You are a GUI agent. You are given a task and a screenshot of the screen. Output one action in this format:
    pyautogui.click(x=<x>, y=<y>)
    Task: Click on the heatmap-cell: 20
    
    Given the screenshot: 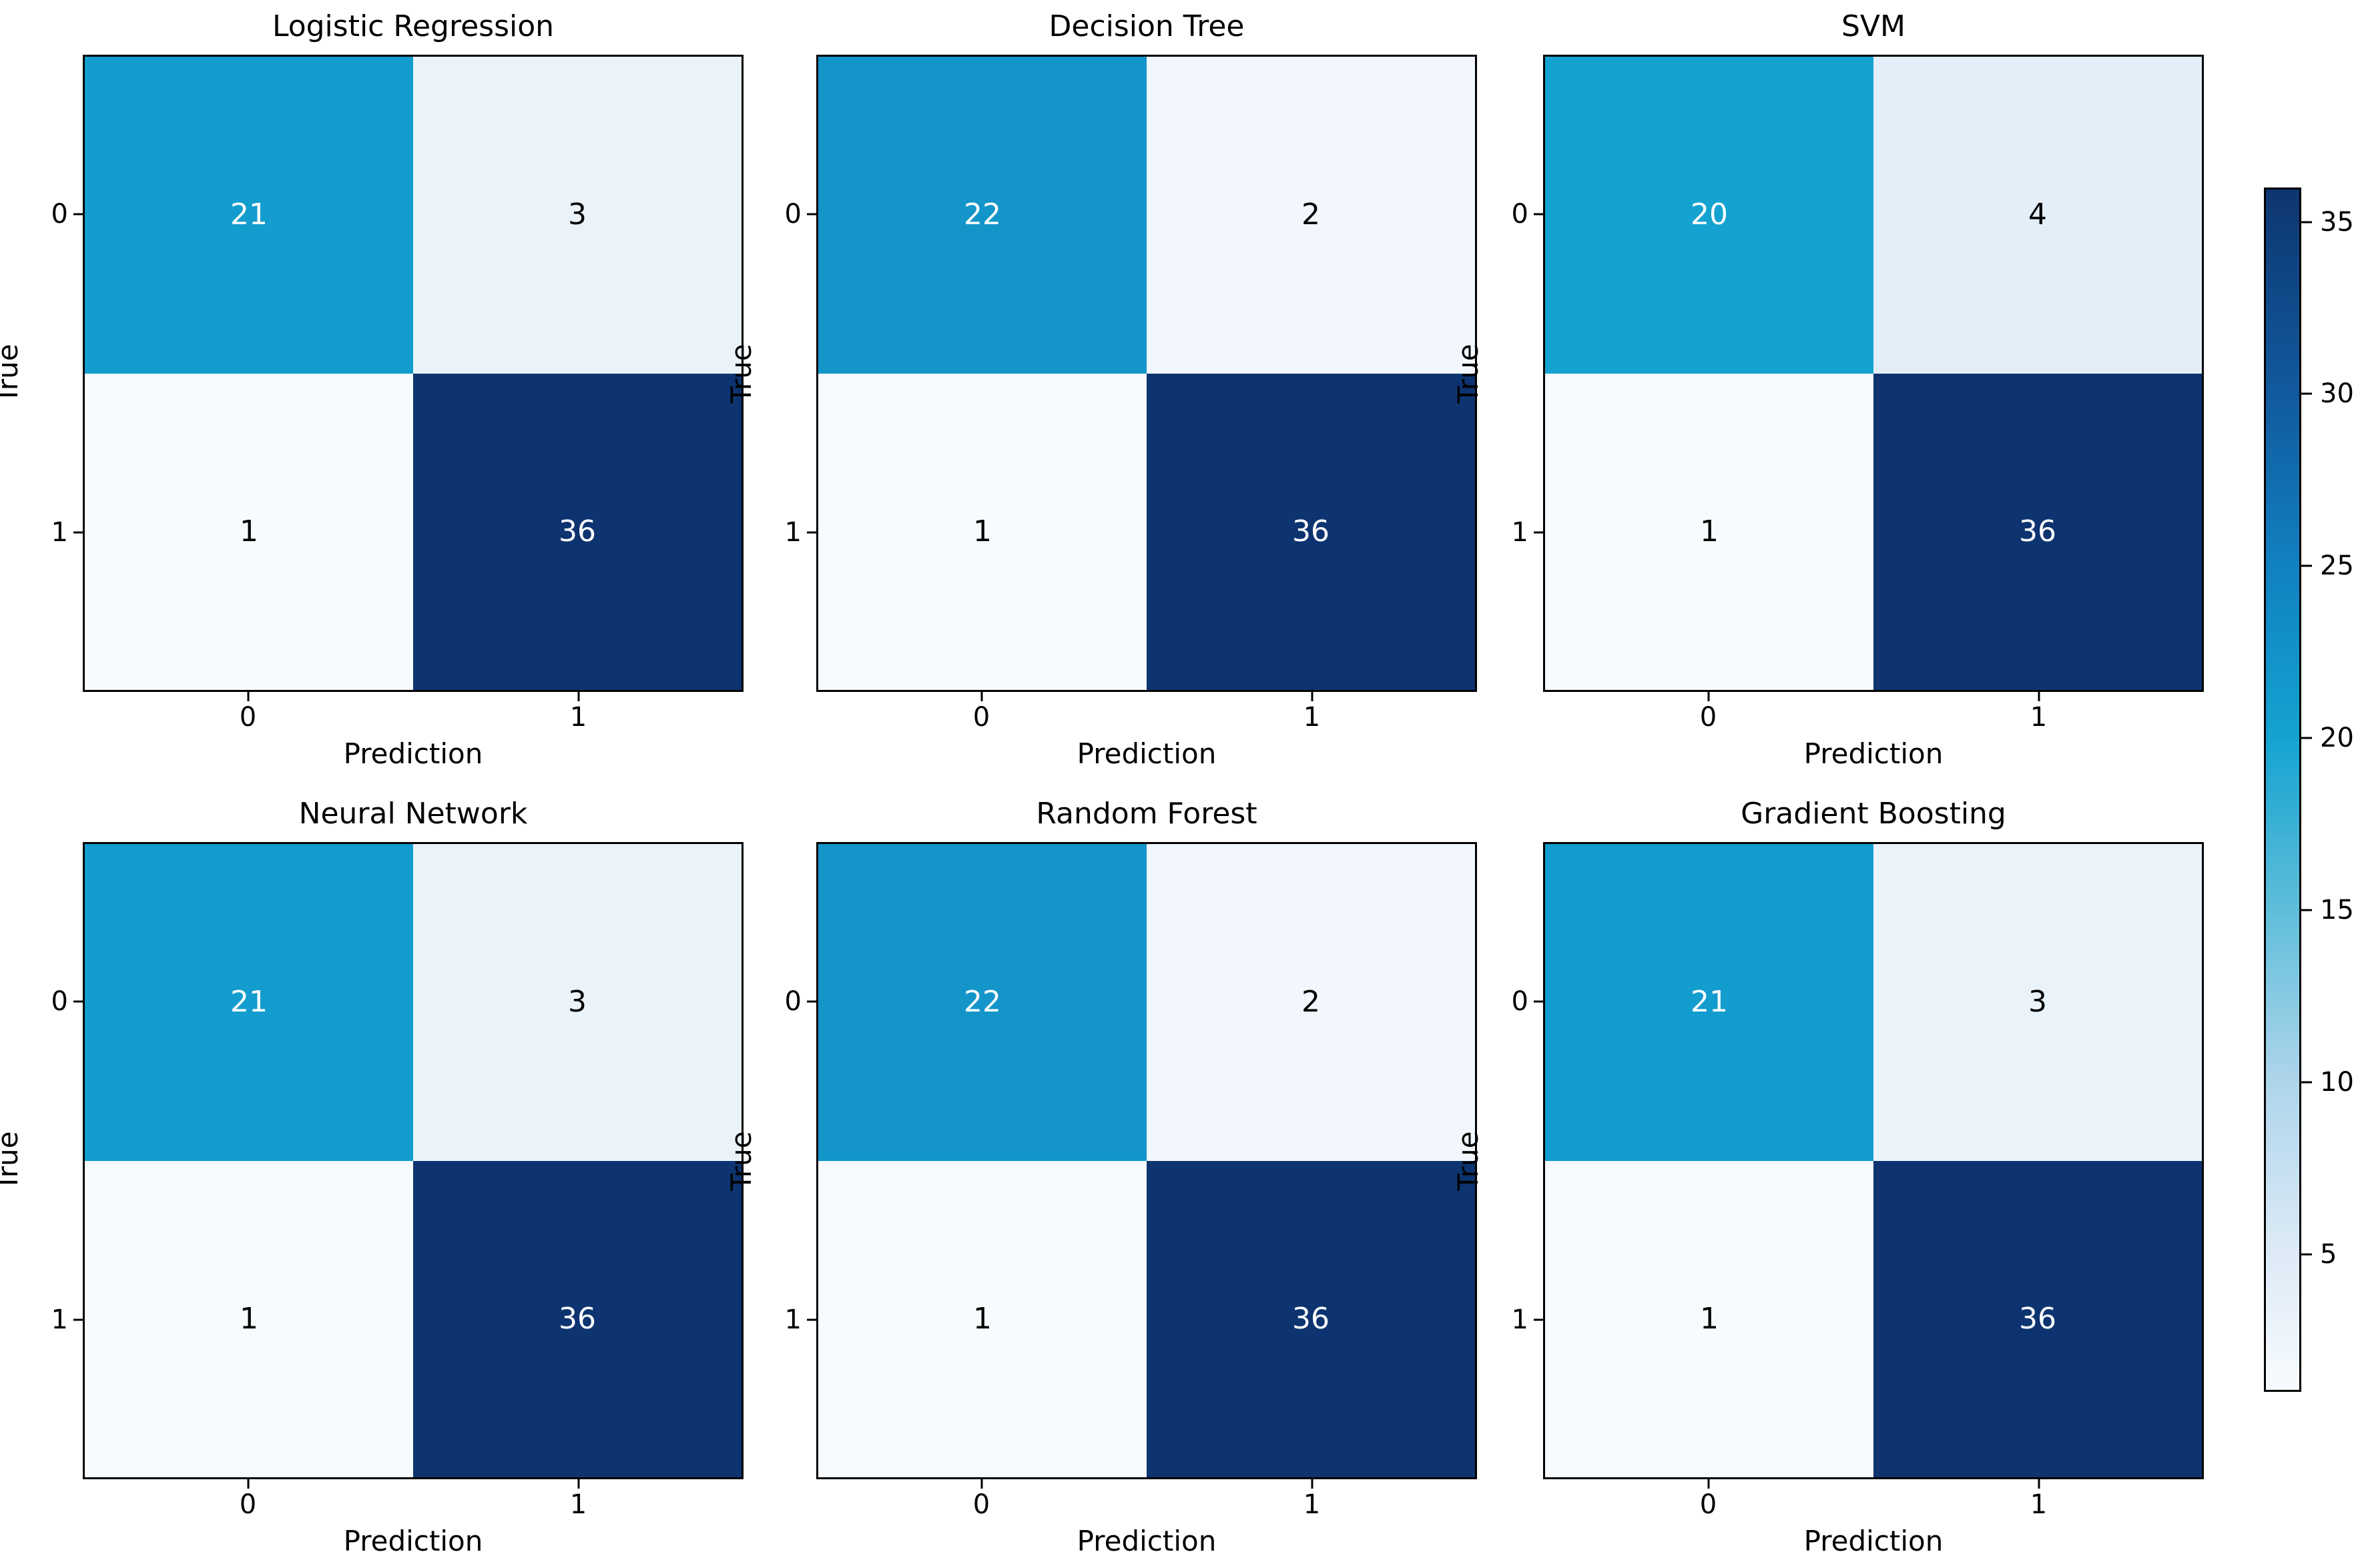 What is the action you would take?
    pyautogui.click(x=1709, y=216)
    